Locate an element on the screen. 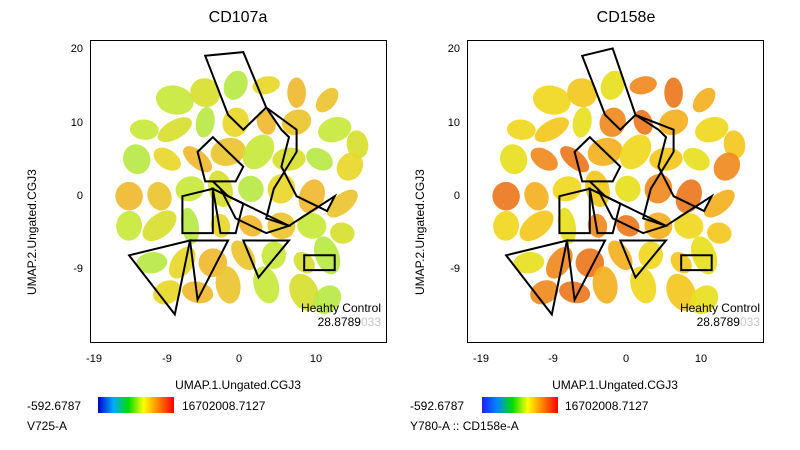 This screenshot has width=800, height=450. parameter-label: V725-A is located at coordinates (47, 426).